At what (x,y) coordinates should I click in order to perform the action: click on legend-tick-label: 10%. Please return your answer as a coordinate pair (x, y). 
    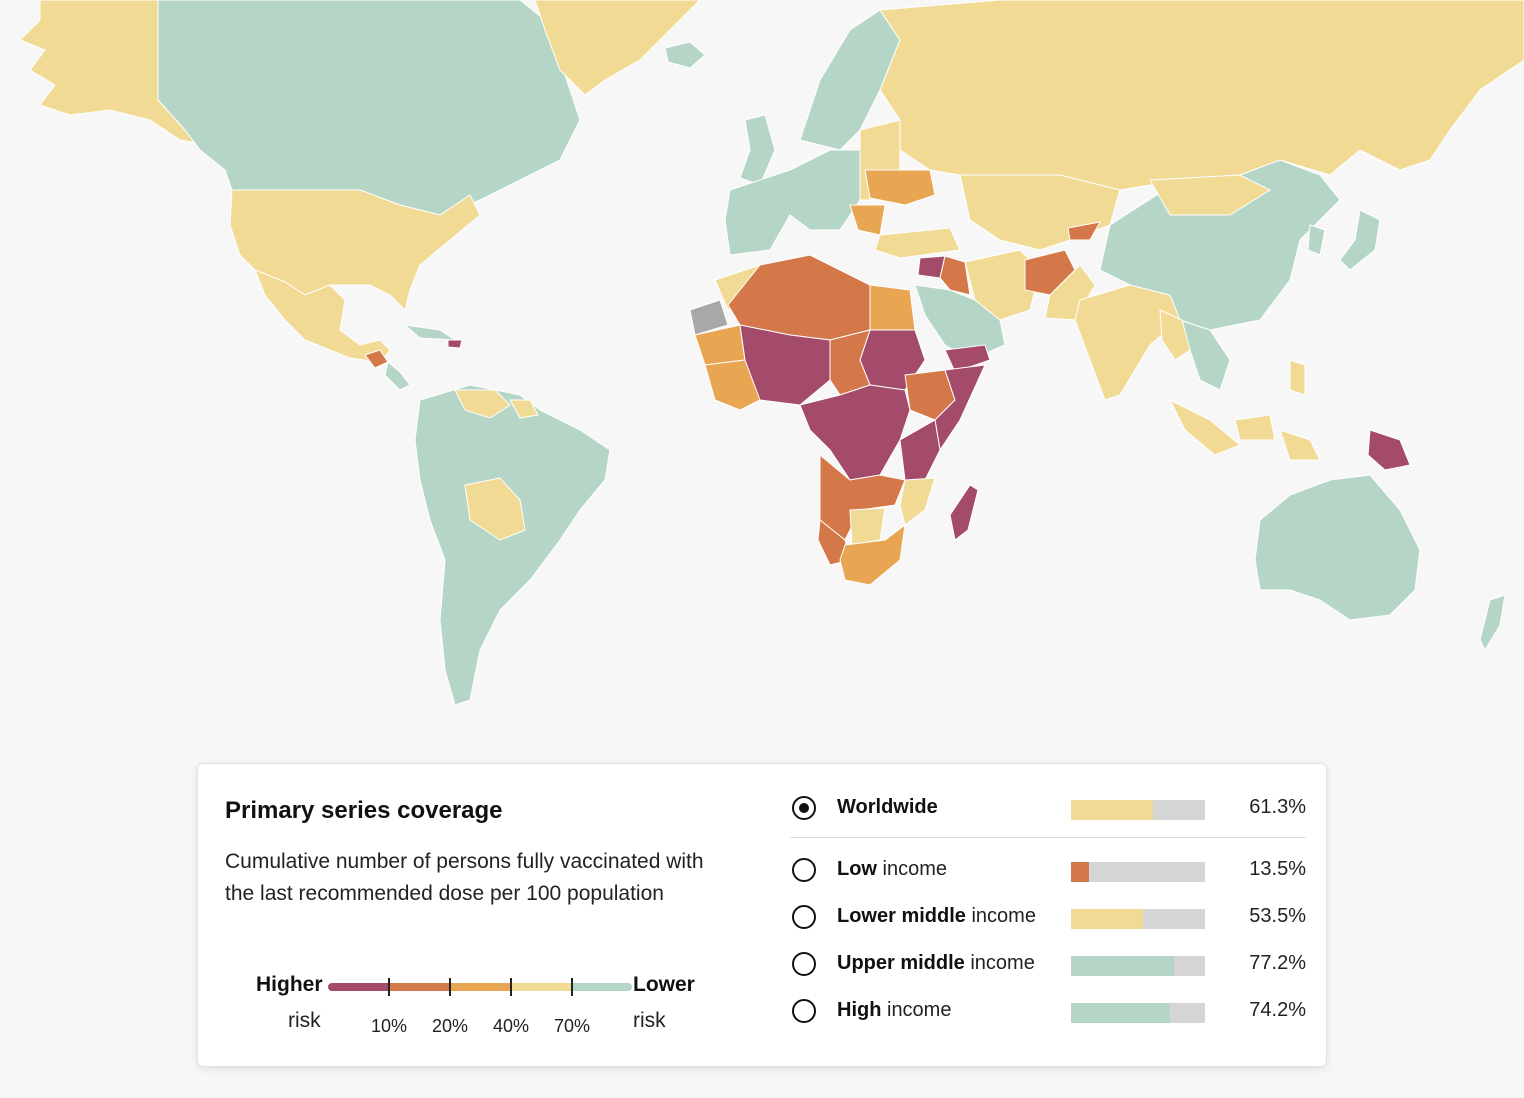
    Looking at the image, I should click on (389, 1026).